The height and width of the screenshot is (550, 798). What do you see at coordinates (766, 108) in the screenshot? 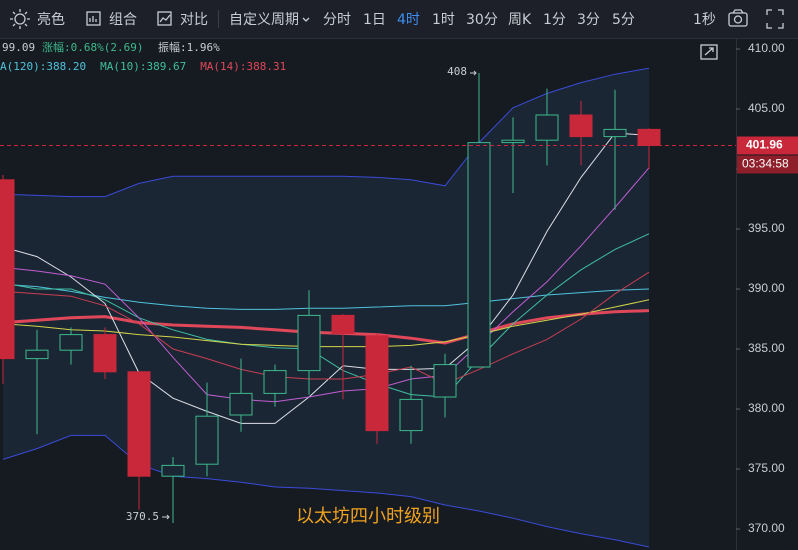
I see `y-tick-label: 405.00` at bounding box center [766, 108].